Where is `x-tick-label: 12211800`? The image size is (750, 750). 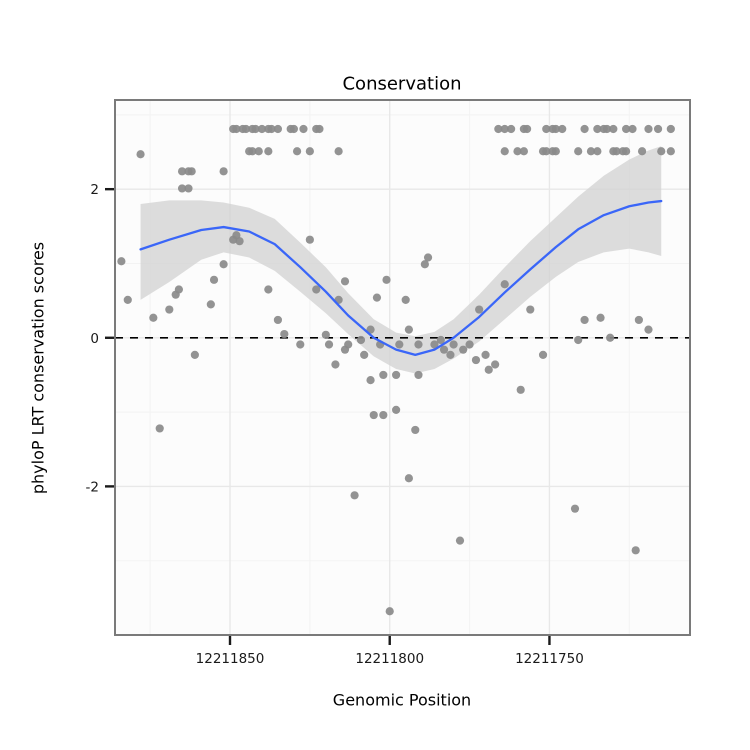 x-tick-label: 12211800 is located at coordinates (389, 659).